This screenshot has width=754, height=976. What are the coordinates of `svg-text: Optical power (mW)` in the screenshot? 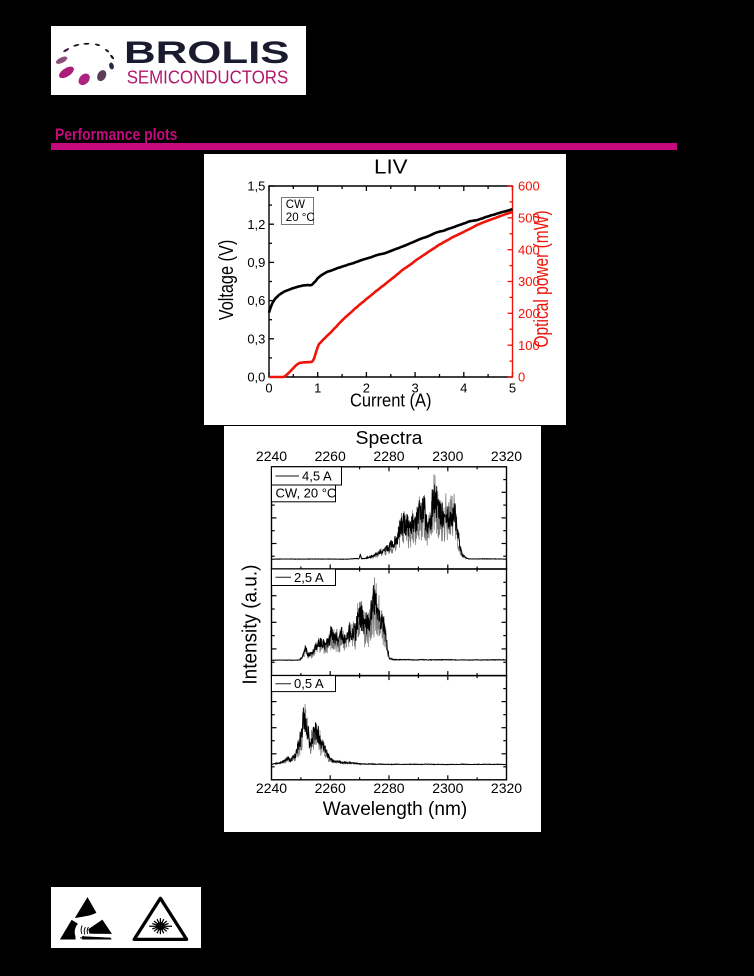 It's located at (542, 279).